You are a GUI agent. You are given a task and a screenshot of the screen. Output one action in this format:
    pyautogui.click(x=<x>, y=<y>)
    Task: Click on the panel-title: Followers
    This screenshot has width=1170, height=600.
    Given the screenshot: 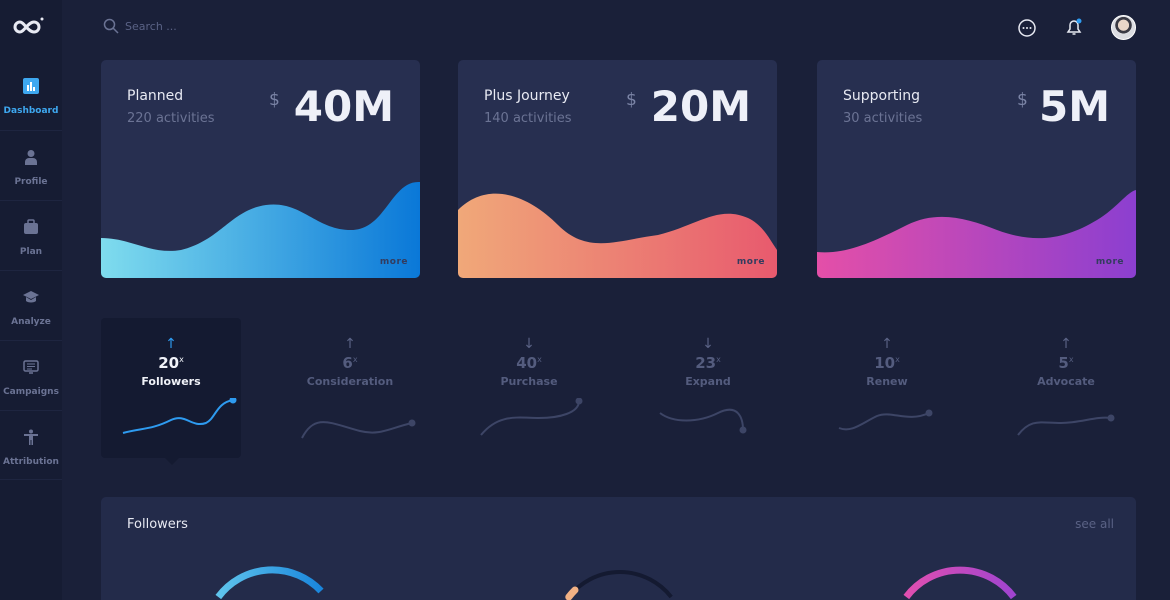 What is the action you would take?
    pyautogui.click(x=157, y=524)
    